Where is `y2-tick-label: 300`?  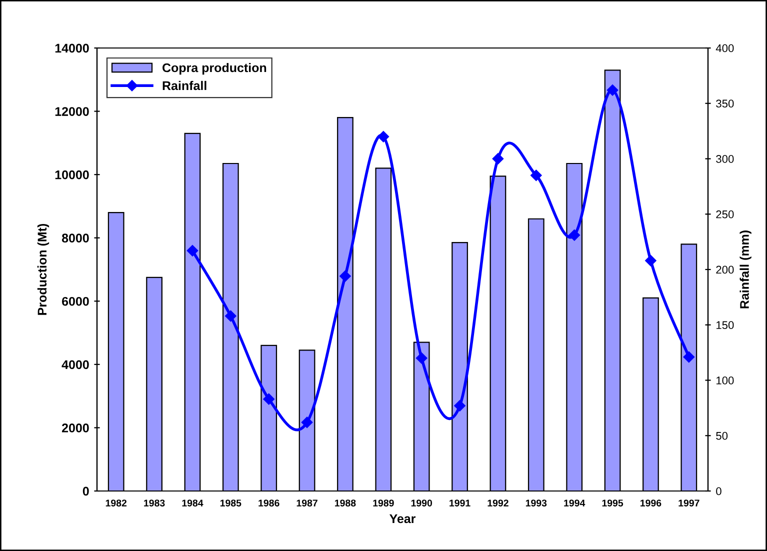 y2-tick-label: 300 is located at coordinates (725, 159).